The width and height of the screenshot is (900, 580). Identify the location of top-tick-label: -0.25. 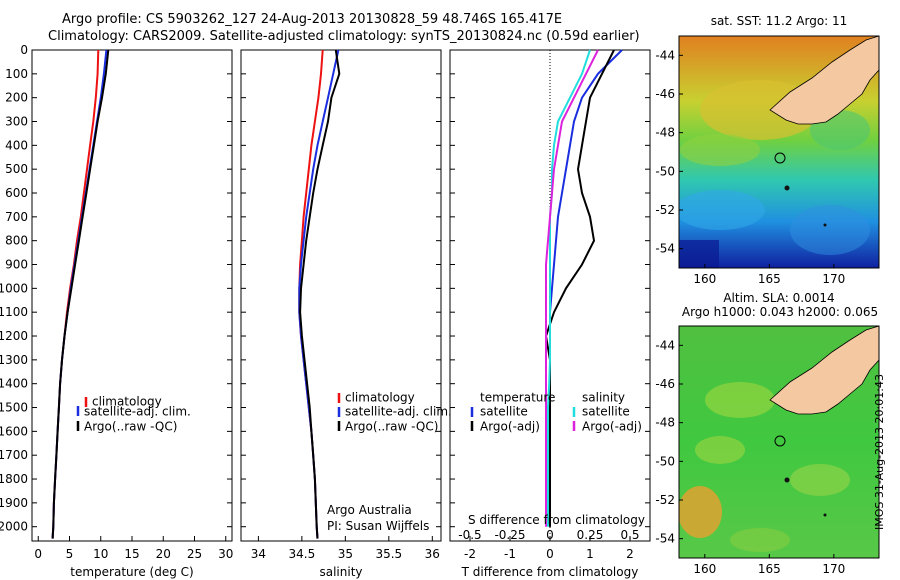
(509, 535).